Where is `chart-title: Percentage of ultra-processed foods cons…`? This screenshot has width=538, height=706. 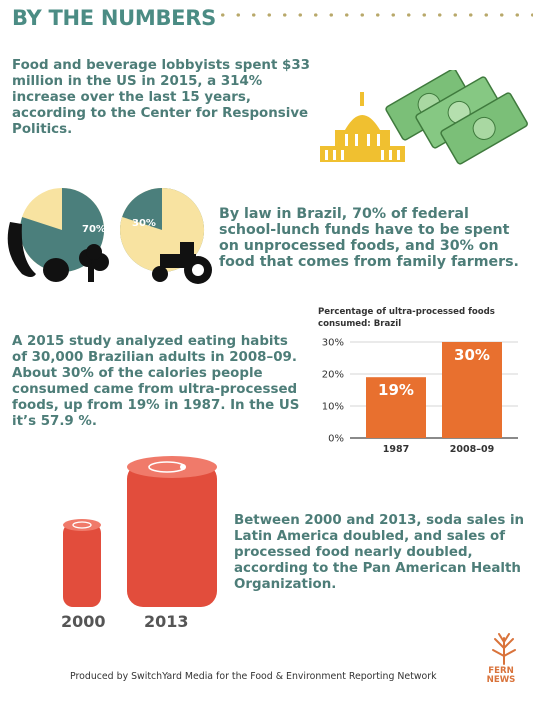
chart-title: Percentage of ultra-processed foods cons… is located at coordinates (406, 318).